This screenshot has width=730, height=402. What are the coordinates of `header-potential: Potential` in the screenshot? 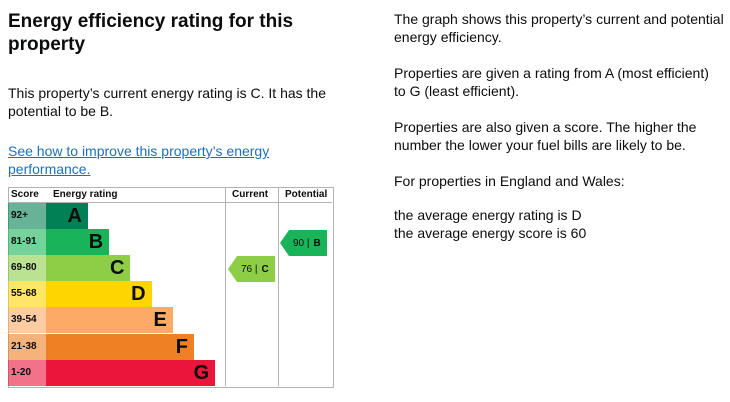 It's located at (306, 194).